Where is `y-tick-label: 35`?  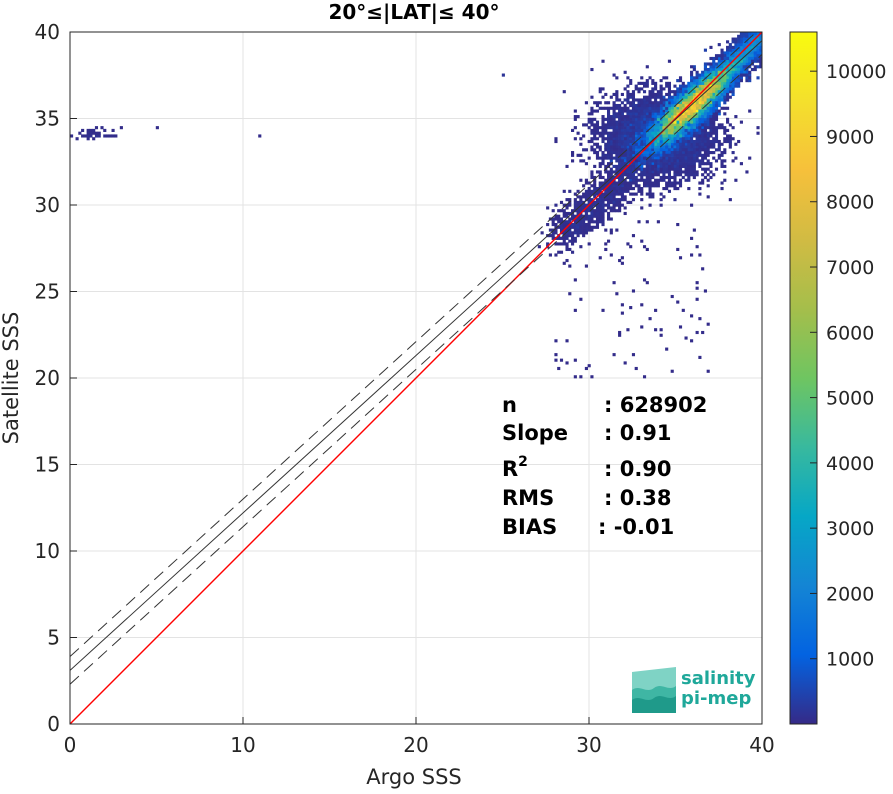
y-tick-label: 35 is located at coordinates (47, 119).